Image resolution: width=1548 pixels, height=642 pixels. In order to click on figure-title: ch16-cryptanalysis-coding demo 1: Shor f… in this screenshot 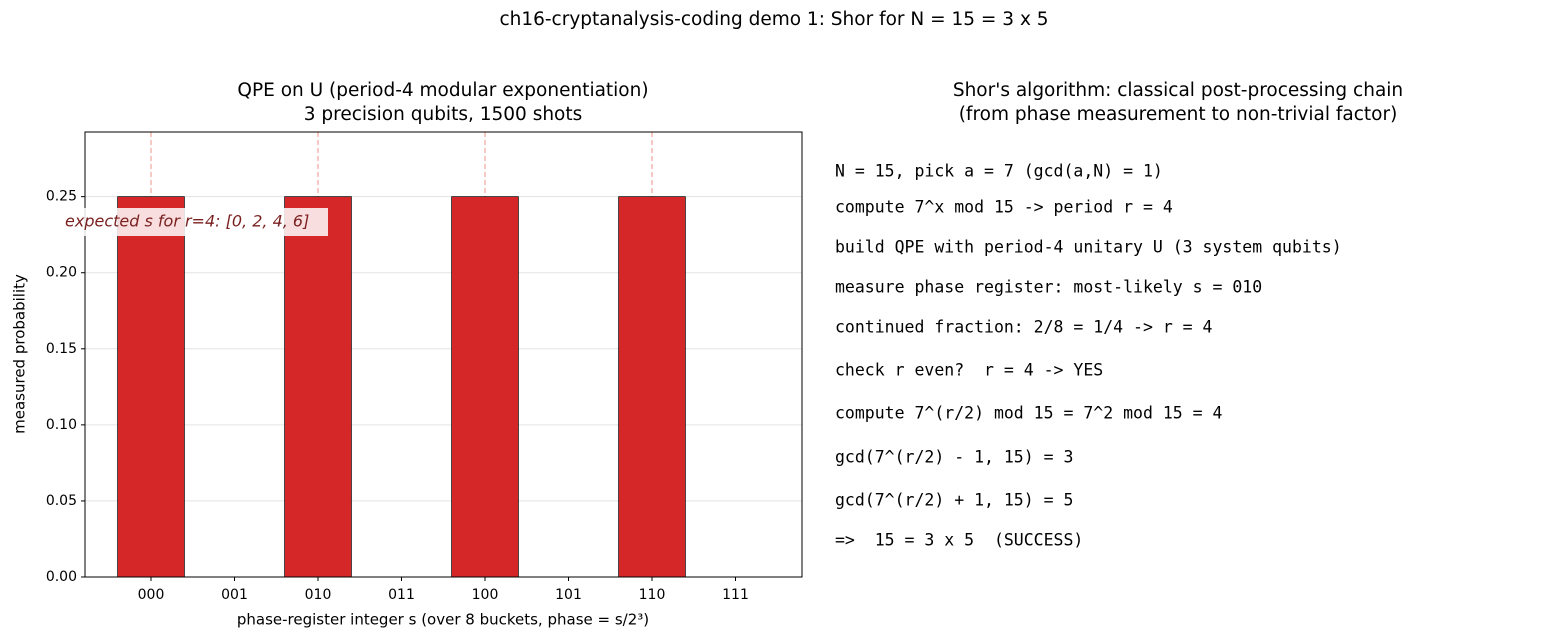, I will do `click(773, 19)`.